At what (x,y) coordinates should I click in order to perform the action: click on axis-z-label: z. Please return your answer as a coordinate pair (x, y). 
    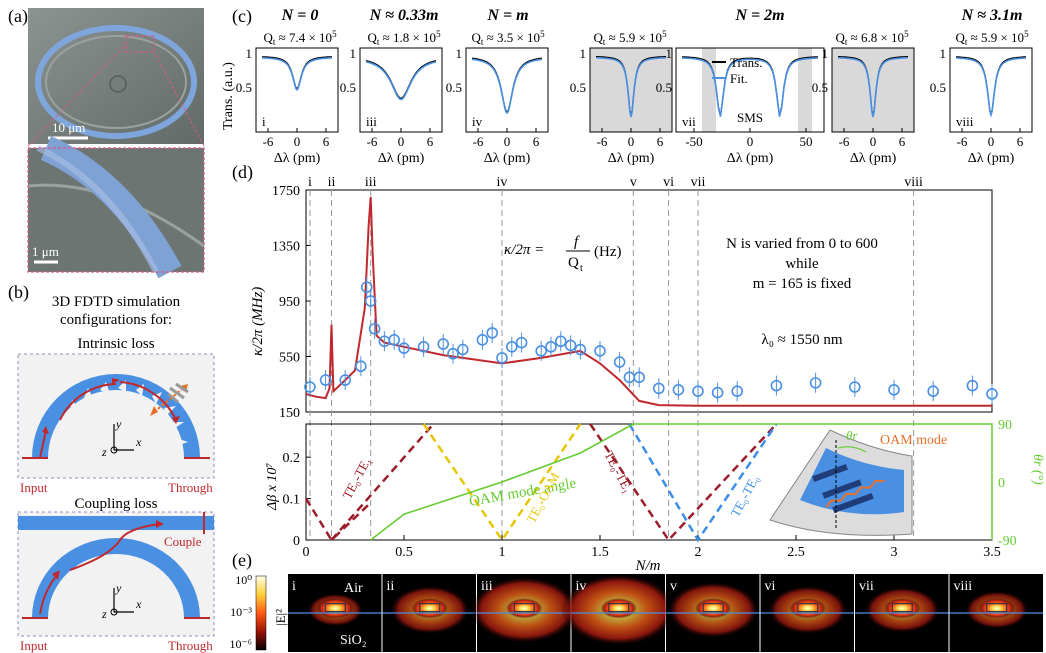
    Looking at the image, I should click on (104, 452).